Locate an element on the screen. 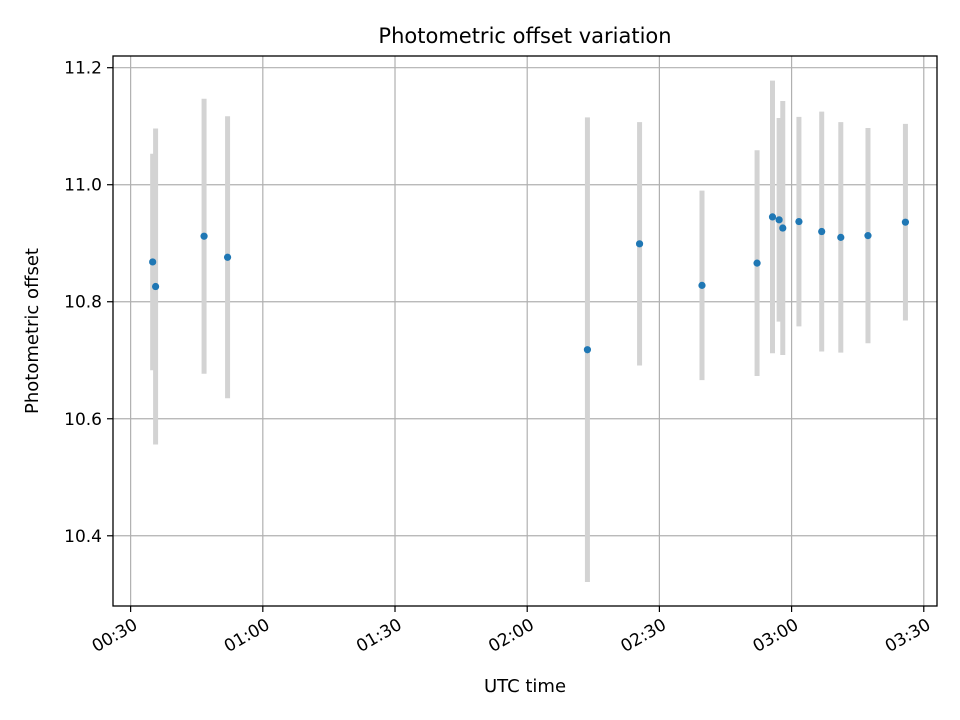 This screenshot has width=960, height=720. y-axis-label: Photometric offset is located at coordinates (32, 331).